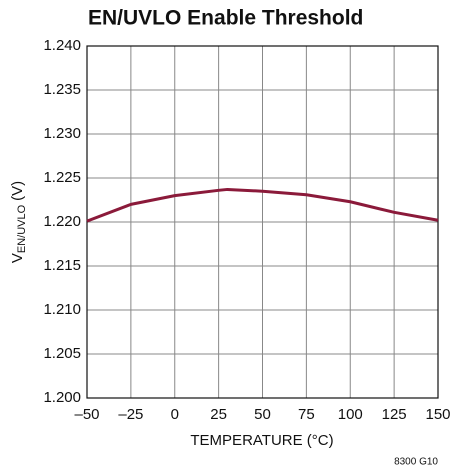 This screenshot has height=475, width=452. I want to click on x-tick-label: 75, so click(306, 414).